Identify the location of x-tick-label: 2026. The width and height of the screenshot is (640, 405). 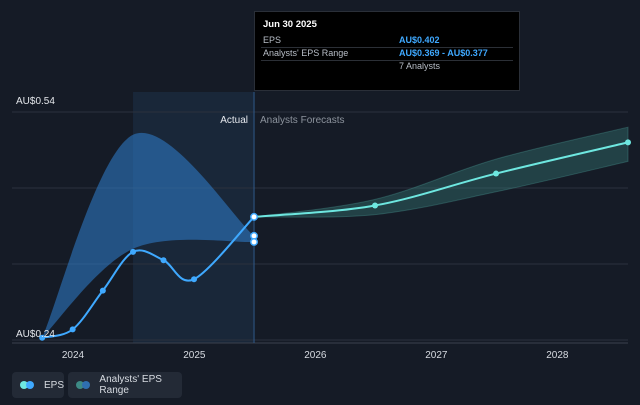
(315, 355).